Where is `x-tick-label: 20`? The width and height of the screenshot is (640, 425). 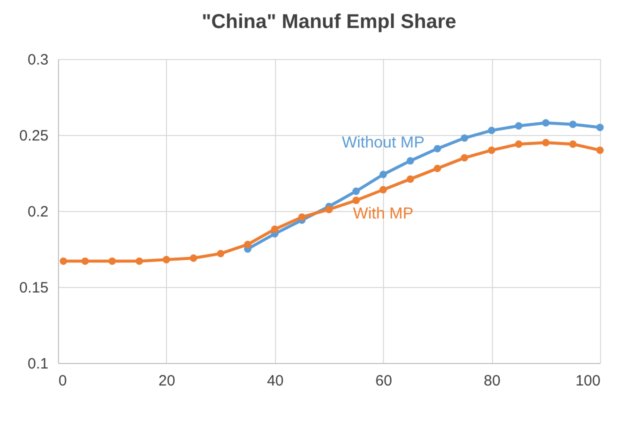 x-tick-label: 20 is located at coordinates (167, 381).